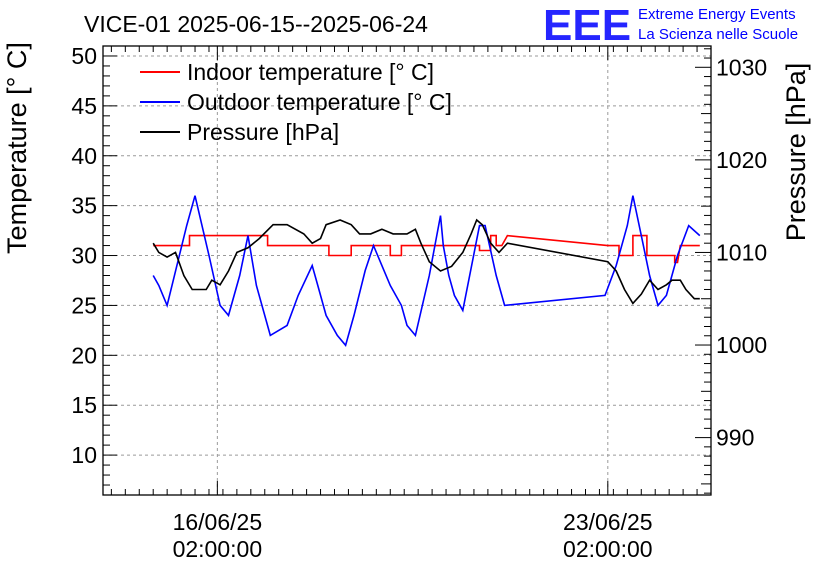  What do you see at coordinates (84, 305) in the screenshot?
I see `y-tick-label: 25` at bounding box center [84, 305].